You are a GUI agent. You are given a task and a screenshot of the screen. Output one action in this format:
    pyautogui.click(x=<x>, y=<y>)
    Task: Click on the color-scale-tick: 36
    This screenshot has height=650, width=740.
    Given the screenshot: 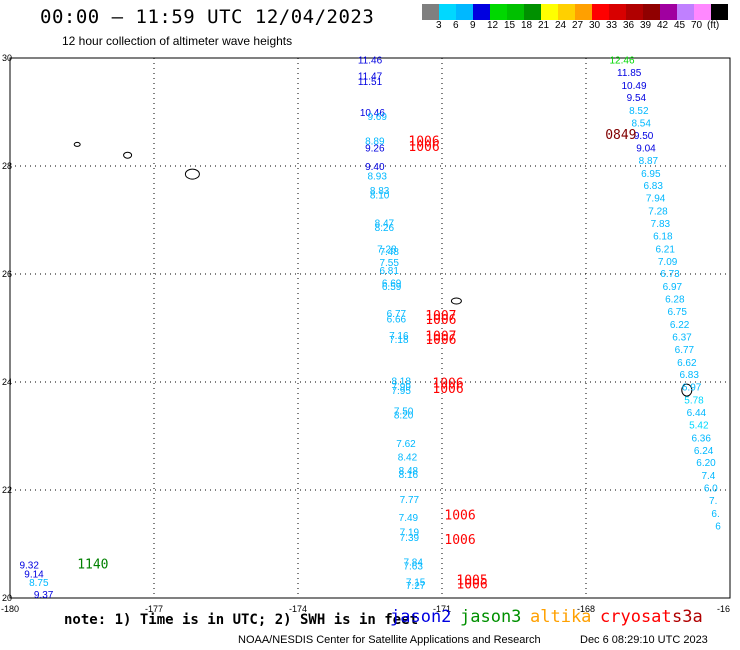 What is the action you would take?
    pyautogui.click(x=629, y=25)
    